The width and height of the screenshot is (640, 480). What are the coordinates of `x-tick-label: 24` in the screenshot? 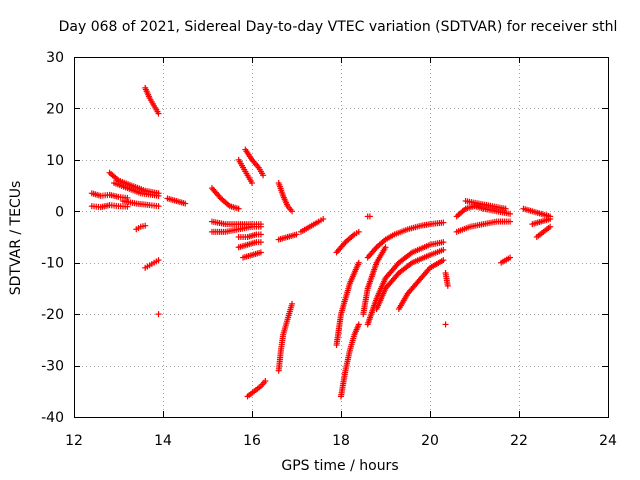 It's located at (608, 441).